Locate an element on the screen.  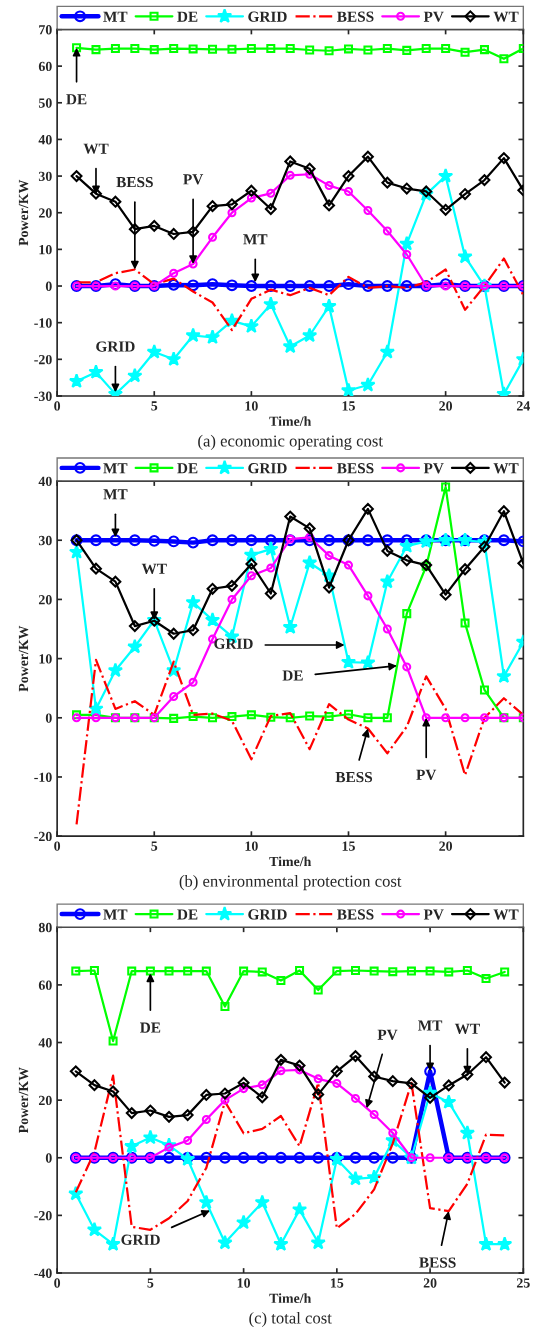
x-tick-label: 24 is located at coordinates (523, 406).